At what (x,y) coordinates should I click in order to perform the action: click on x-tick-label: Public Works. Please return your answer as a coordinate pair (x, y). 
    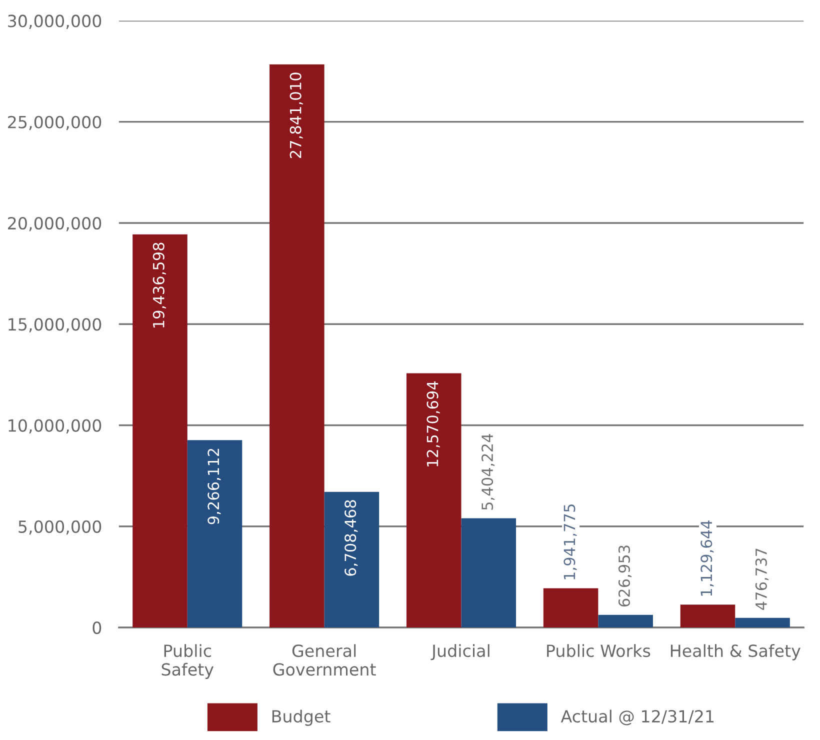
    Looking at the image, I should click on (598, 651).